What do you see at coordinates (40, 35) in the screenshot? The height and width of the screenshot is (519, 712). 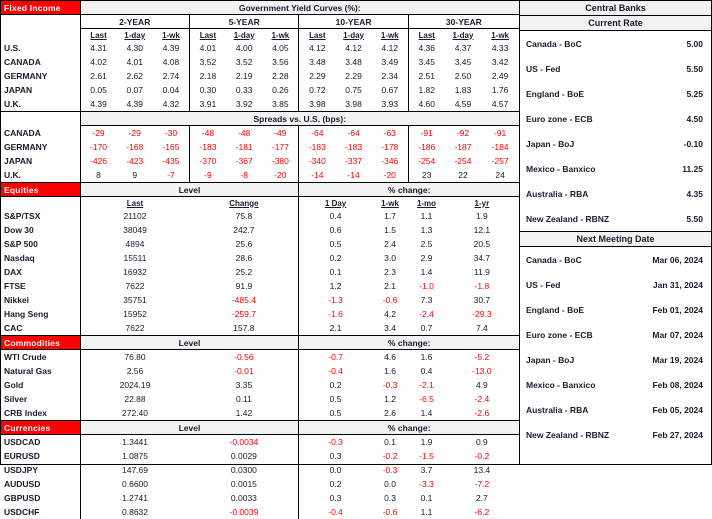 I see `subhead-row-spacer` at bounding box center [40, 35].